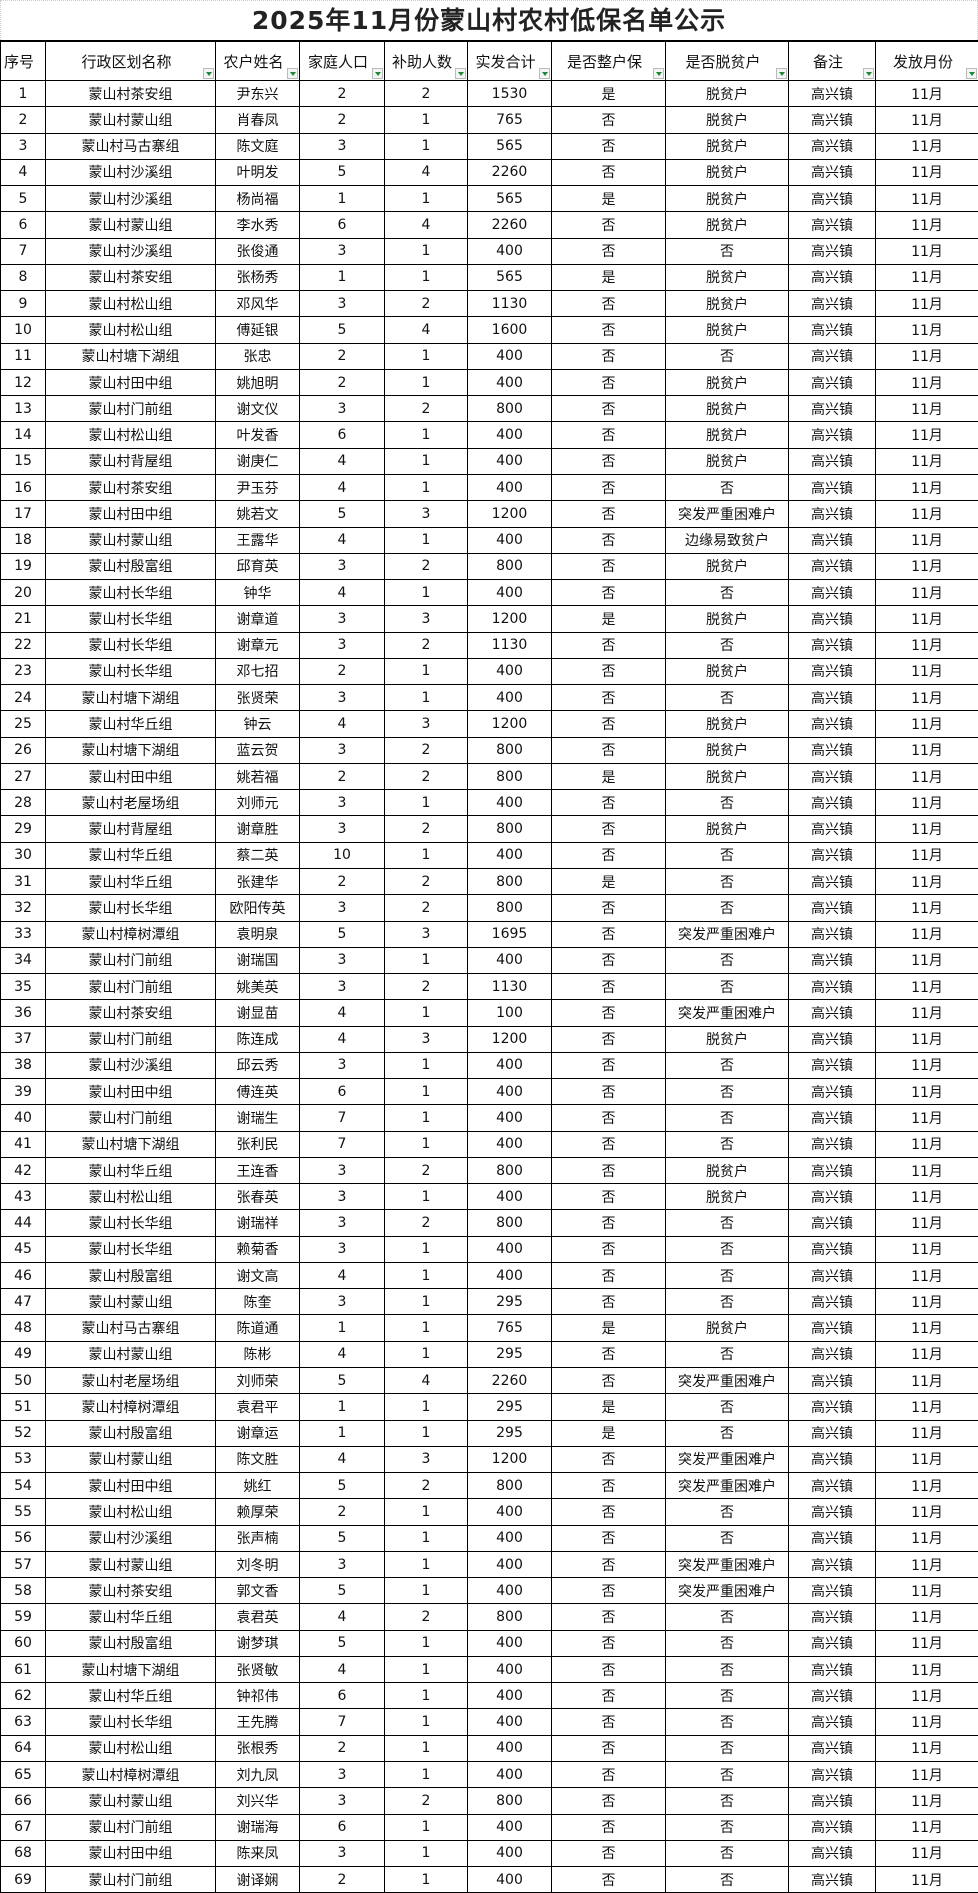  What do you see at coordinates (23, 881) in the screenshot?
I see `cell-seq: 31` at bounding box center [23, 881].